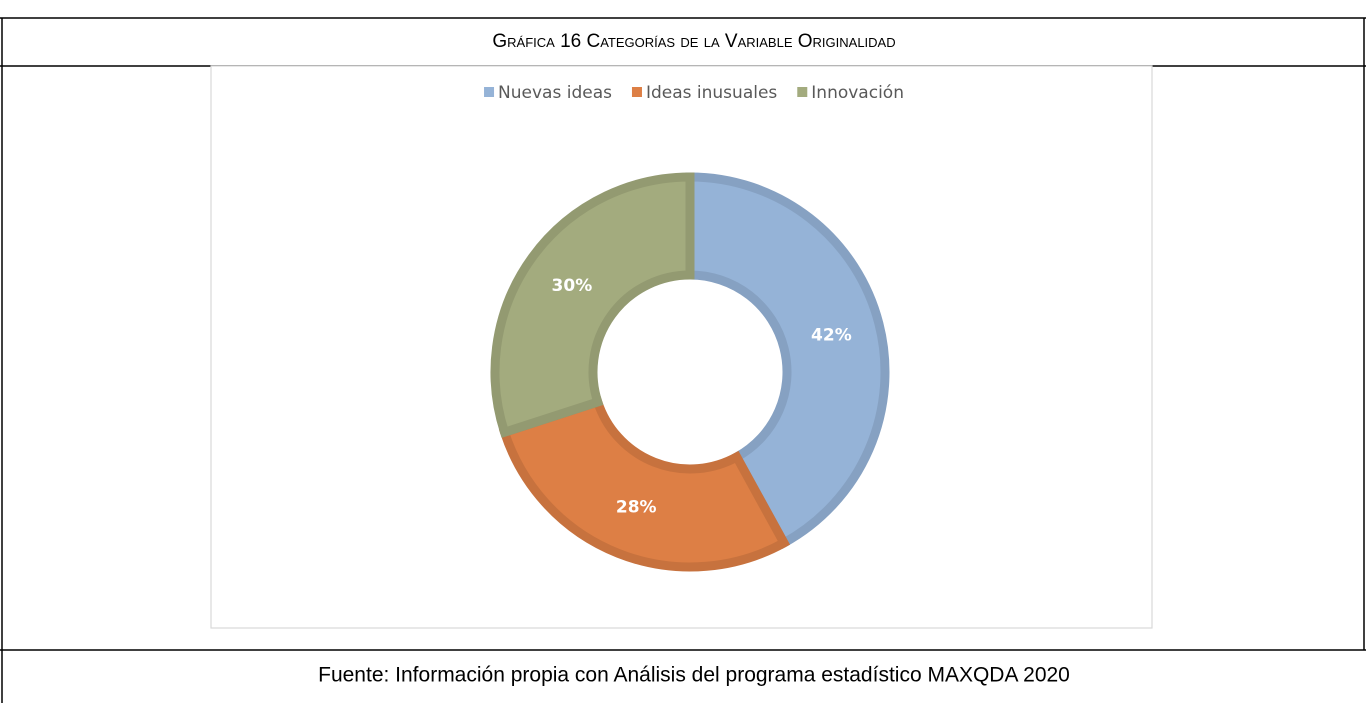 The width and height of the screenshot is (1366, 707). I want to click on data-label: 28%, so click(636, 508).